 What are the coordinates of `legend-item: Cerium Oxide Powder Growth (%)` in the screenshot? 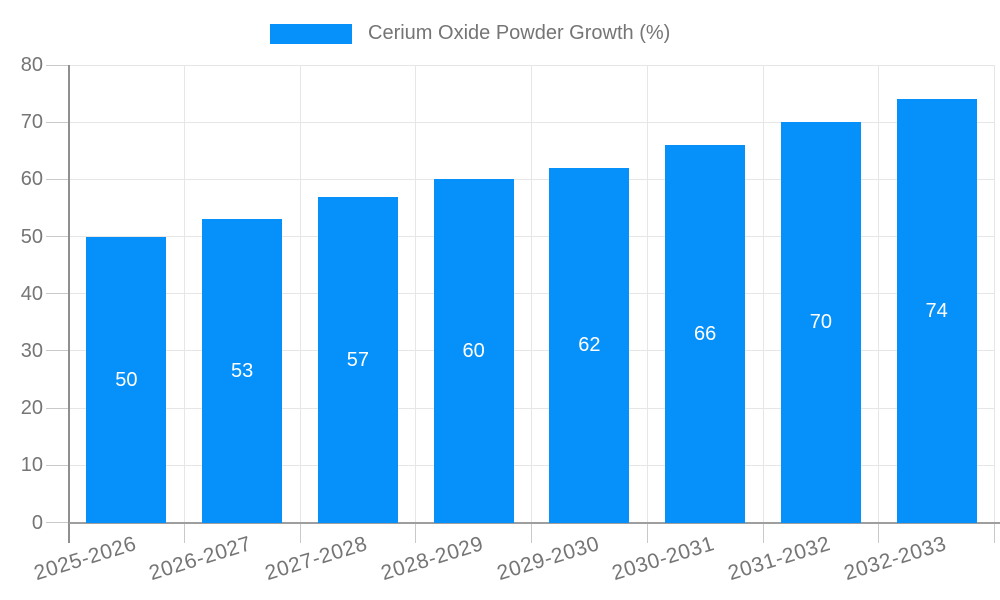 It's located at (470, 33).